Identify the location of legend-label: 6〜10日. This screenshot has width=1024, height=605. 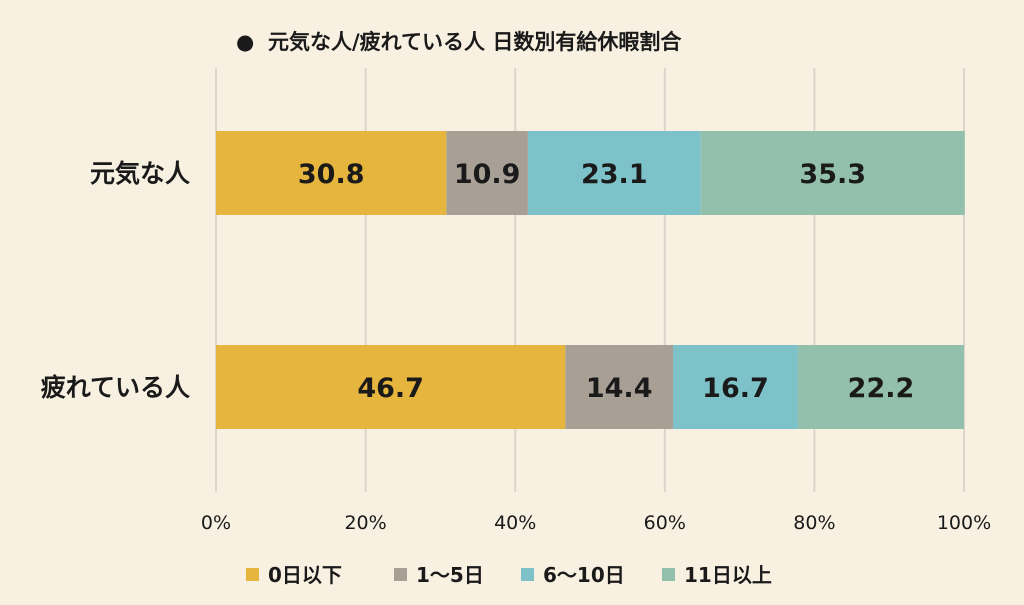
(584, 575).